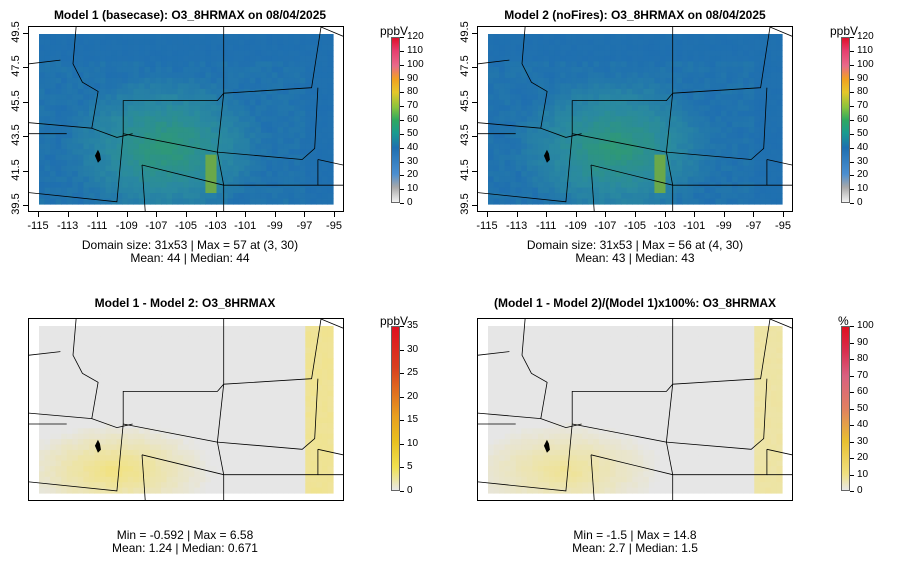 The height and width of the screenshot is (579, 900). Describe the element at coordinates (635, 214) in the screenshot. I see `x-tick` at that location.